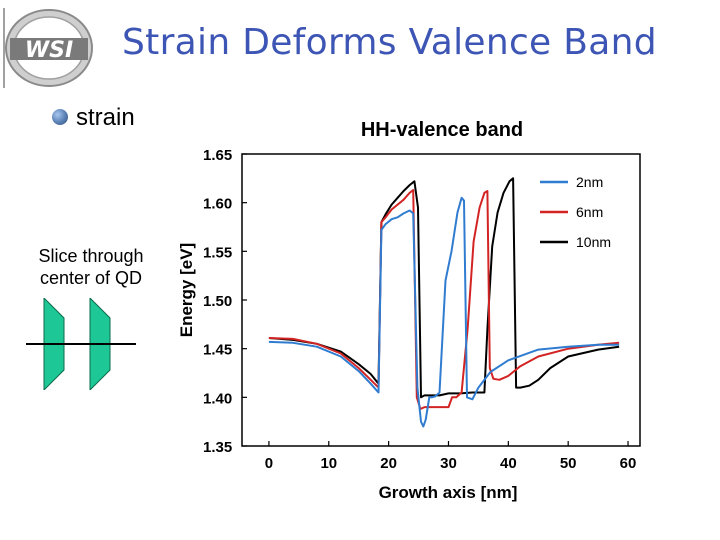  Describe the element at coordinates (448, 463) in the screenshot. I see `x-tick-label: 30` at that location.